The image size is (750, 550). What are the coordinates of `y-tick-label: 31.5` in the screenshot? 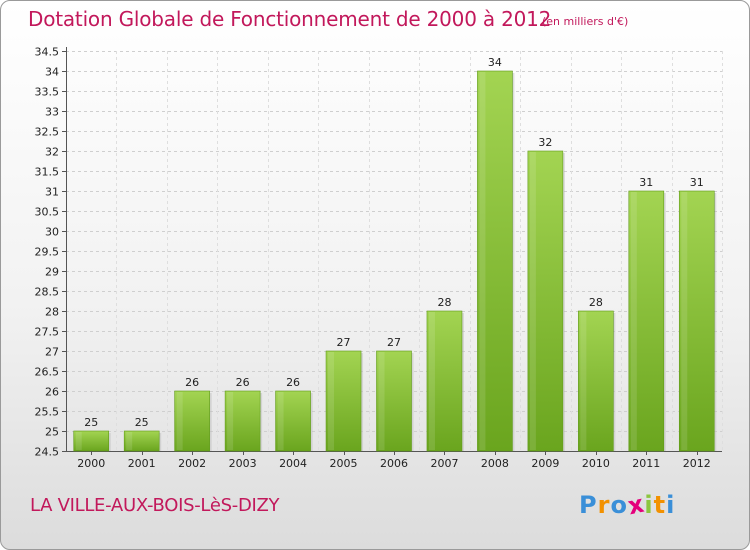 It's located at (47, 172).